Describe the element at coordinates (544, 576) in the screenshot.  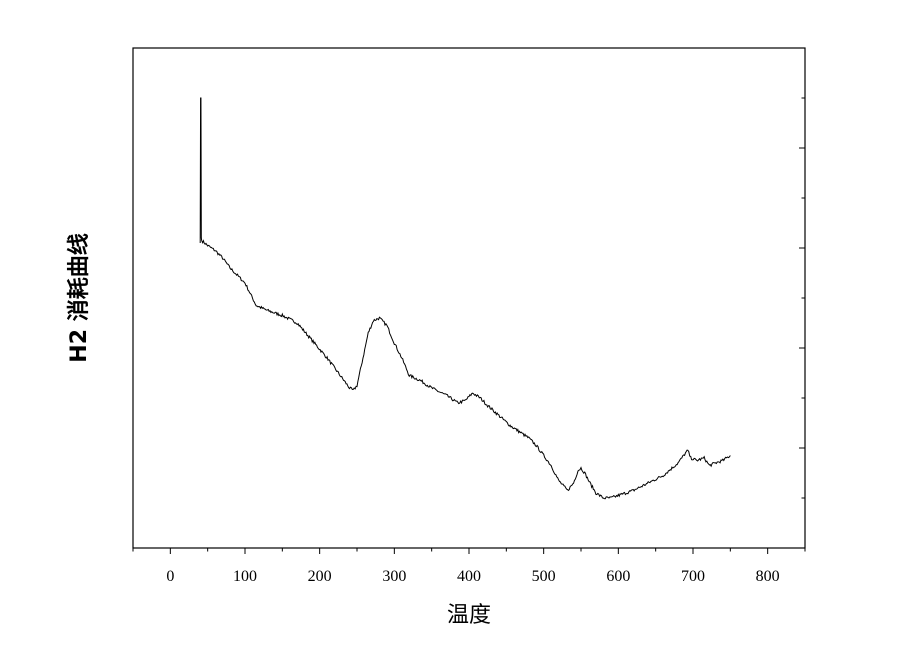
I see `x-tick-label: 500` at that location.